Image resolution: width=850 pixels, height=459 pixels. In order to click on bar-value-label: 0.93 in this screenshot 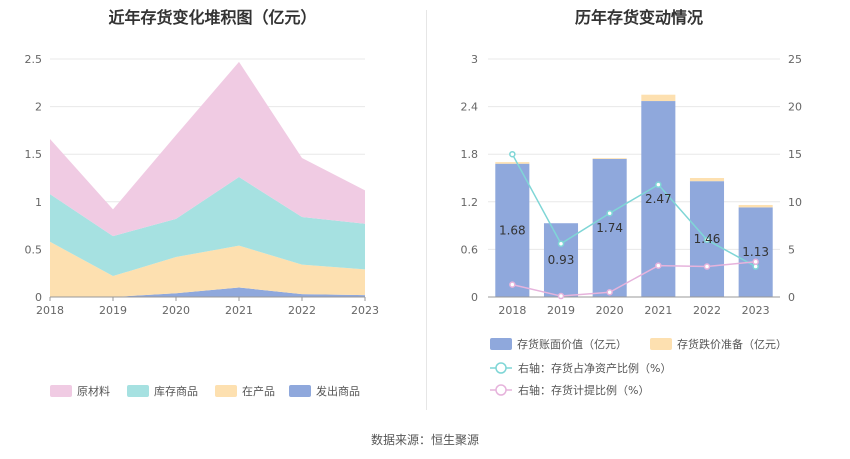, I will do `click(561, 260)`.